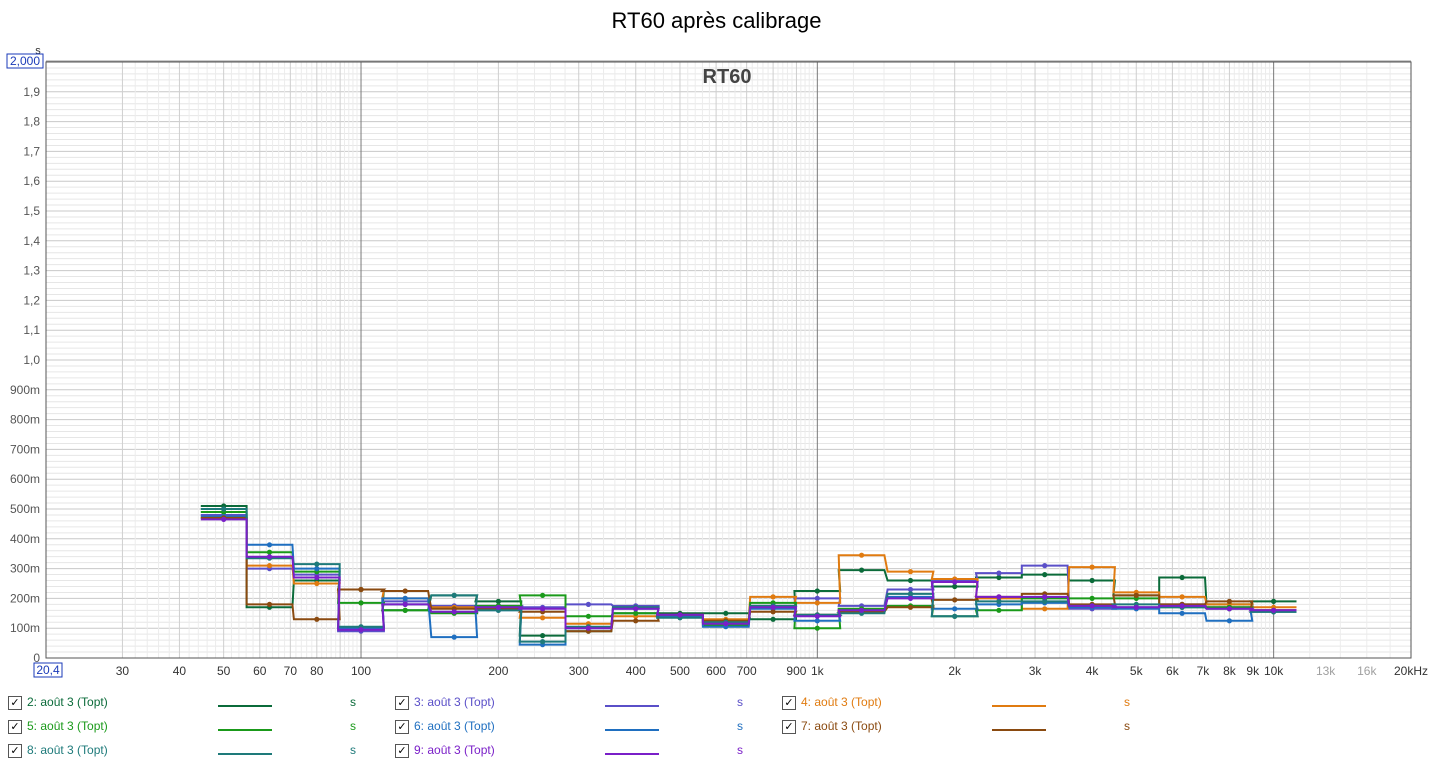 Image resolution: width=1433 pixels, height=764 pixels. What do you see at coordinates (1274, 671) in the screenshot?
I see `x-tick-label: 10k` at bounding box center [1274, 671].